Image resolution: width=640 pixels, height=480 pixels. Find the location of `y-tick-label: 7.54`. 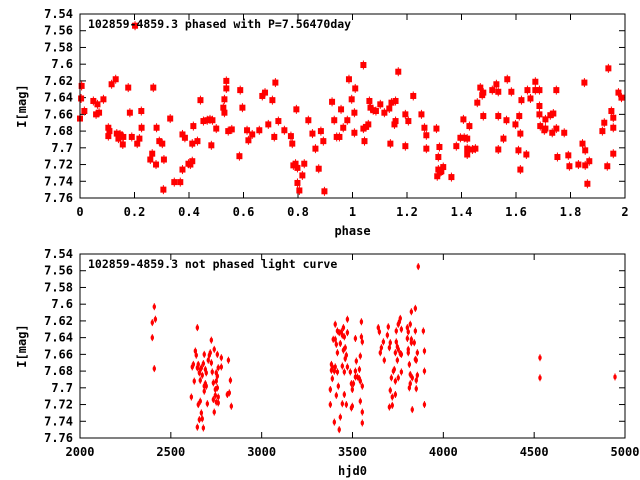

y-tick-label: 7.54 is located at coordinates (58, 14).